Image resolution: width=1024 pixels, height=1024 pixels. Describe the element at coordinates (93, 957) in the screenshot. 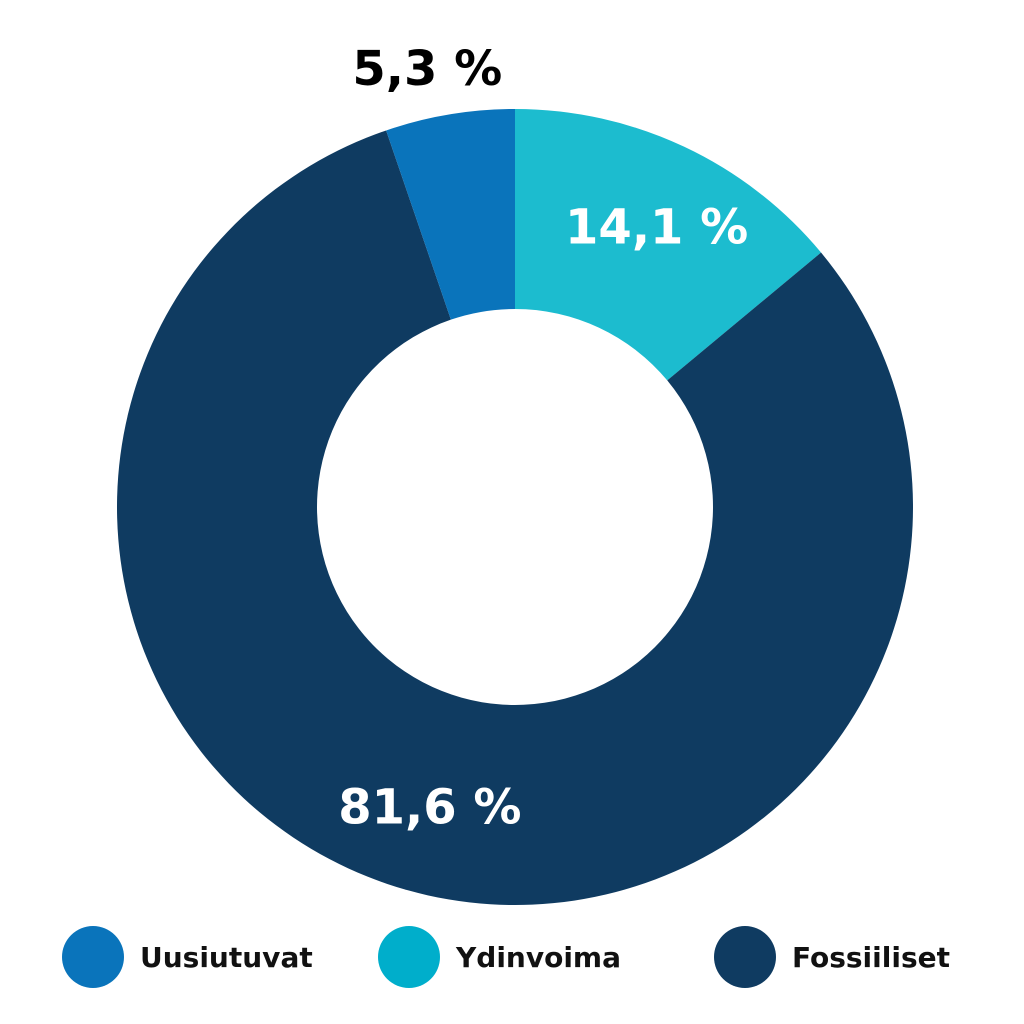

I see `legend-swatch-uusiutuvat` at that location.